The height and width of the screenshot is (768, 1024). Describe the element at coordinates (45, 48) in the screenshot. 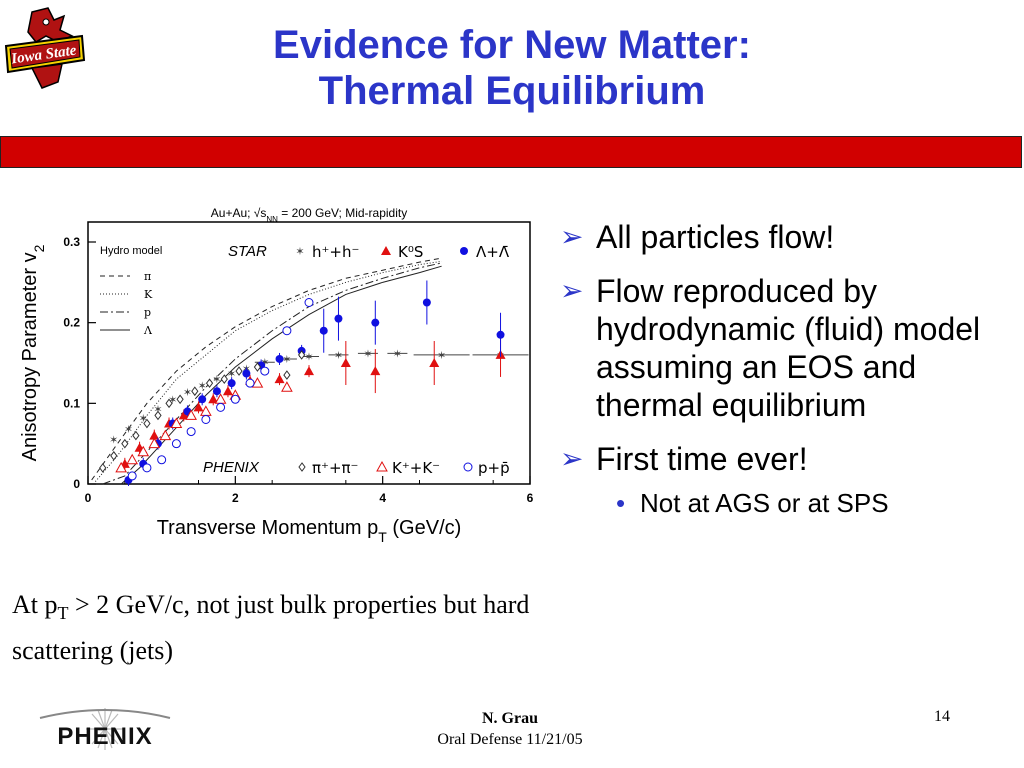

I see `iowa-state-cyclones-logo: Iowa State` at that location.